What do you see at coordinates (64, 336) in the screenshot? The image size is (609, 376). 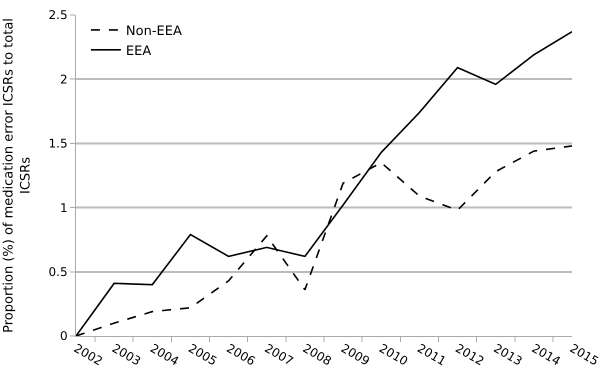 I see `y-tick-label: 0` at bounding box center [64, 336].